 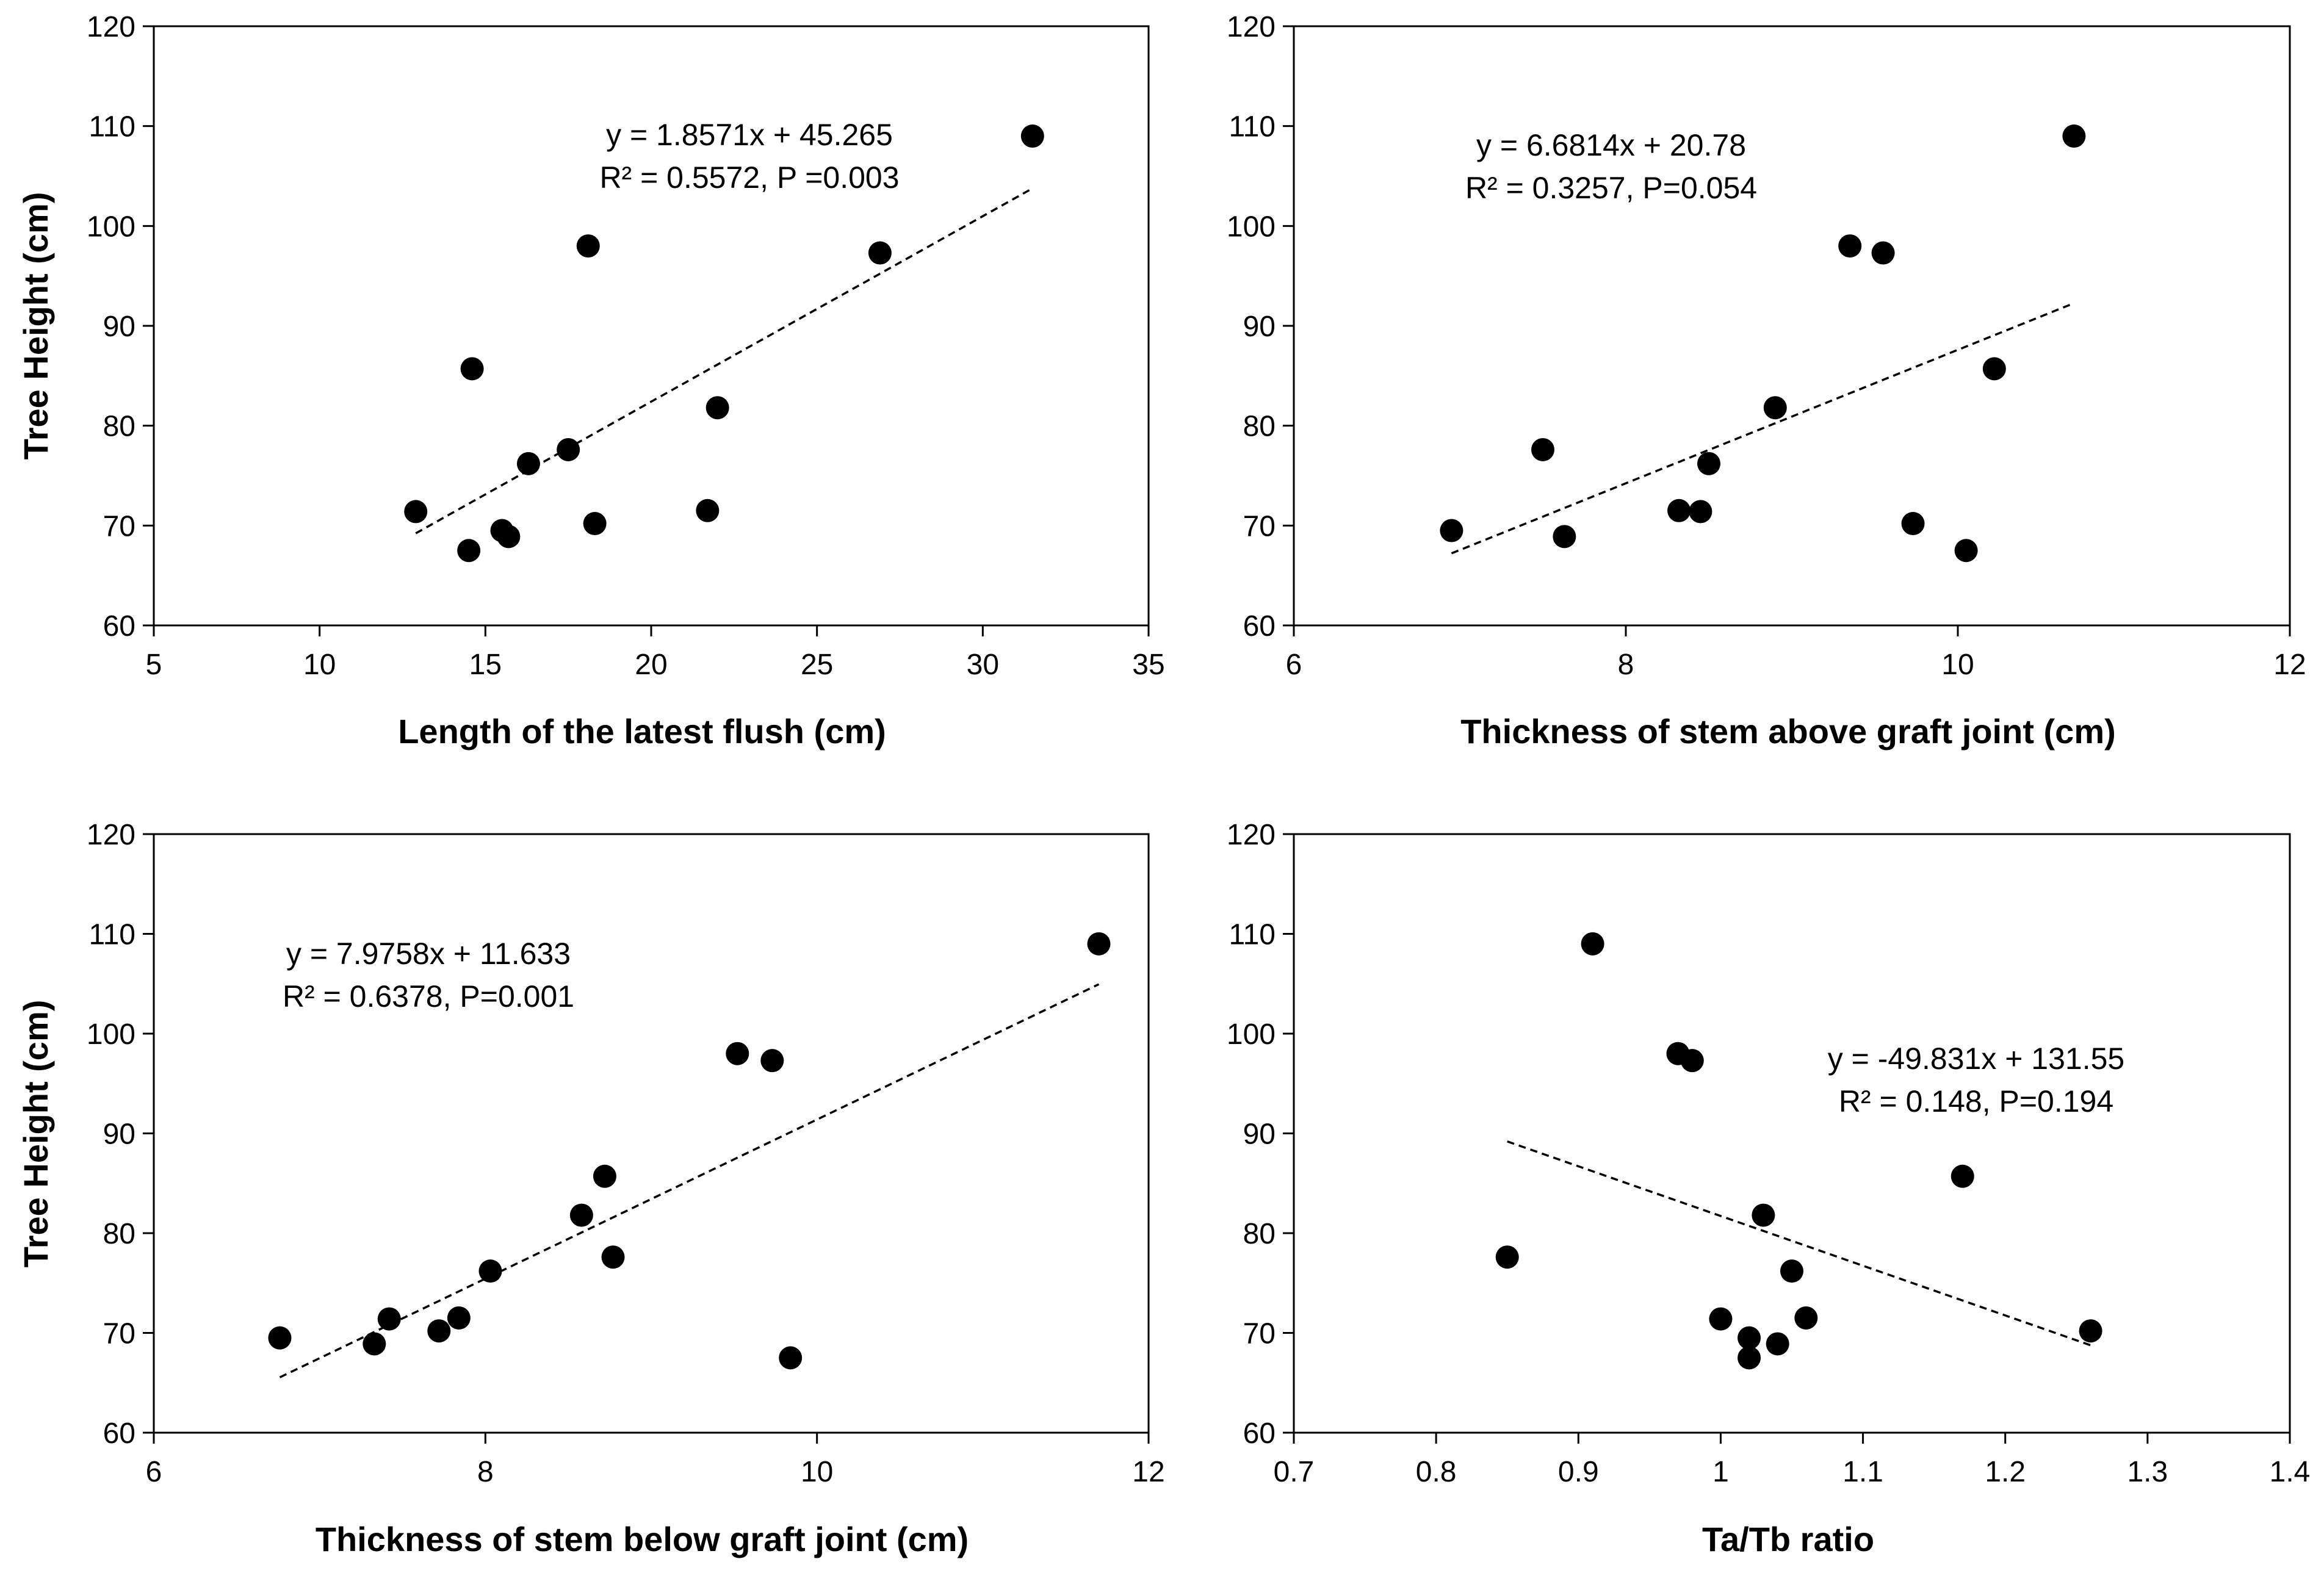 I want to click on x-tick-label: 15, so click(x=486, y=665).